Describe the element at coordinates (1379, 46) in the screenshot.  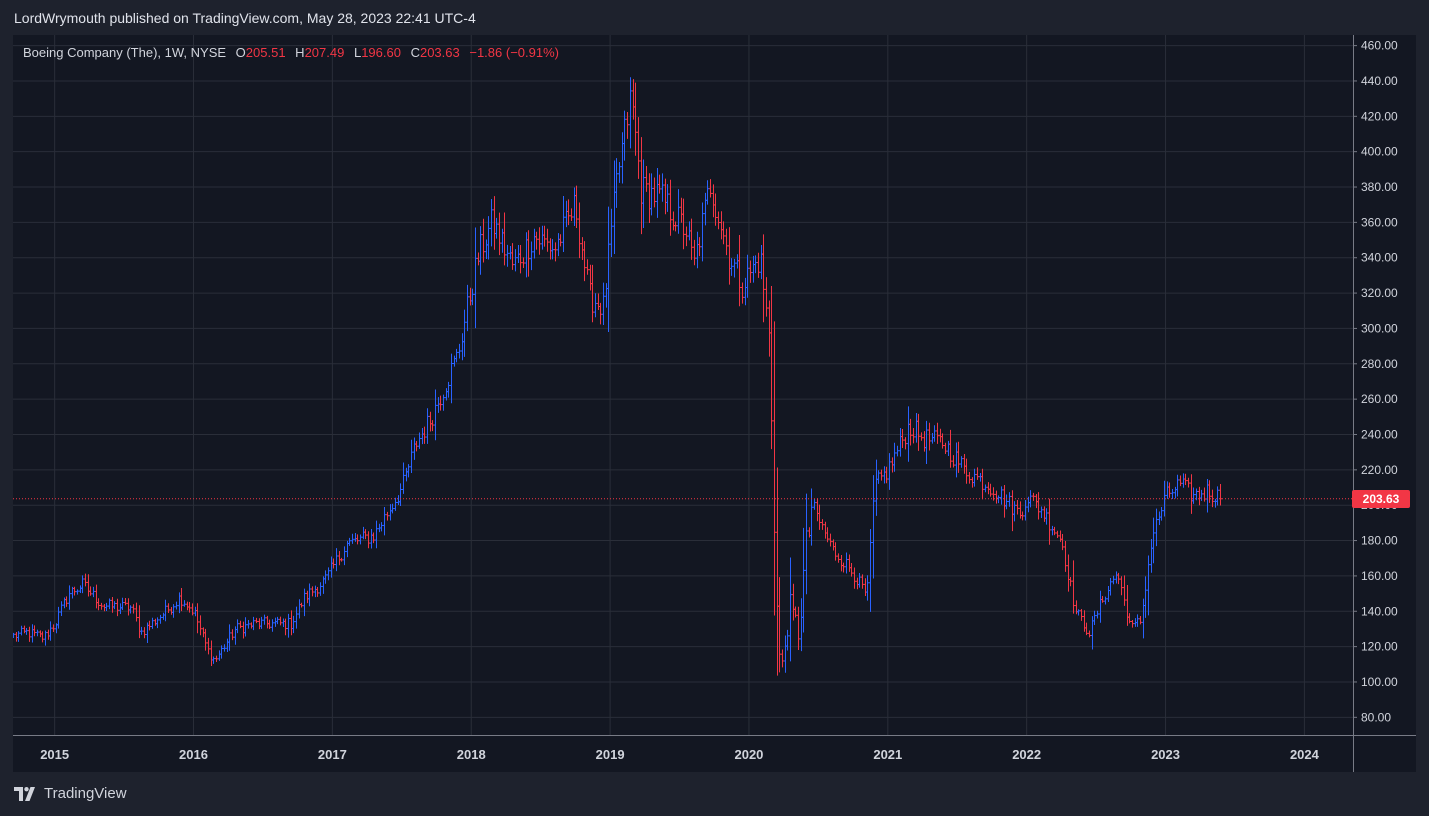
I see `y-tick-label: 460.00` at that location.